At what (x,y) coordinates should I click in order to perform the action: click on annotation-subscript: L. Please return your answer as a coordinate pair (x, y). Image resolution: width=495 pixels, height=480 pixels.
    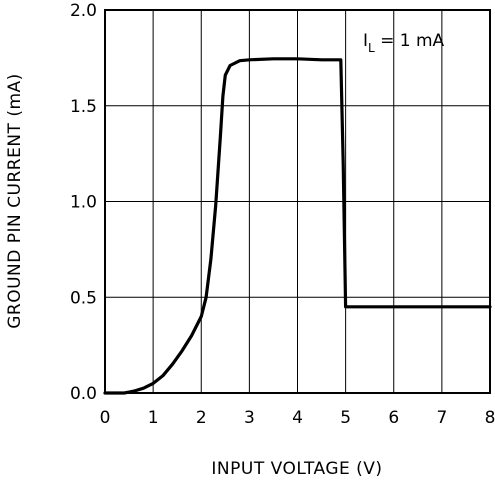
    Looking at the image, I should click on (371, 48).